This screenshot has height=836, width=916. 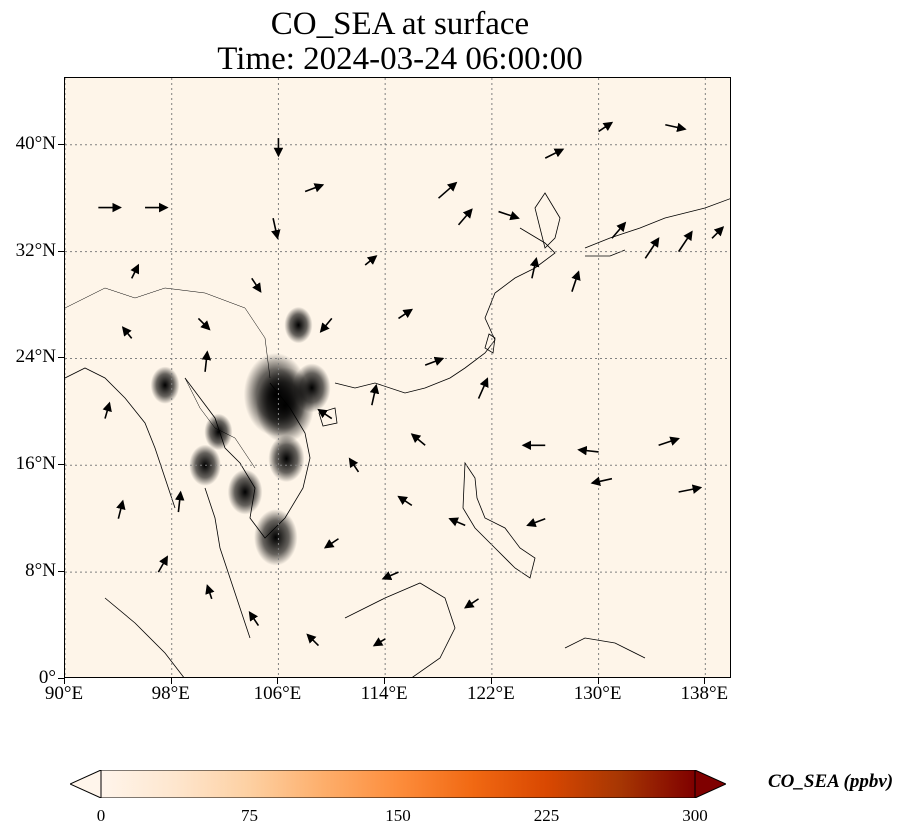 What do you see at coordinates (546, 815) in the screenshot?
I see `colorbar-tick-label: 225` at bounding box center [546, 815].